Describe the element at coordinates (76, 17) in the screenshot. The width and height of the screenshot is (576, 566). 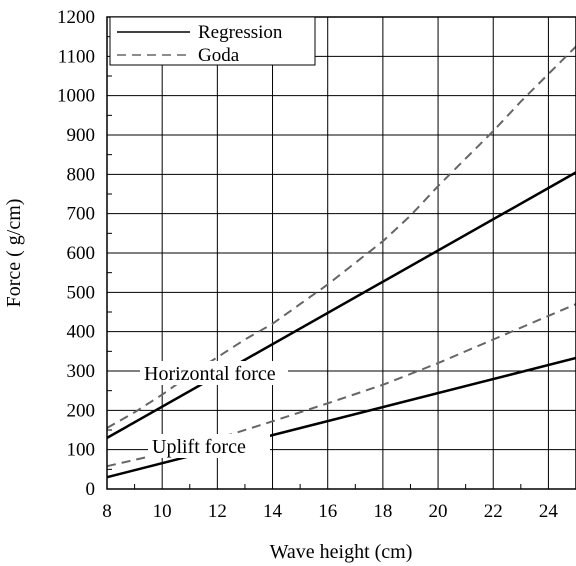
I see `y-tick-label: 1200` at that location.